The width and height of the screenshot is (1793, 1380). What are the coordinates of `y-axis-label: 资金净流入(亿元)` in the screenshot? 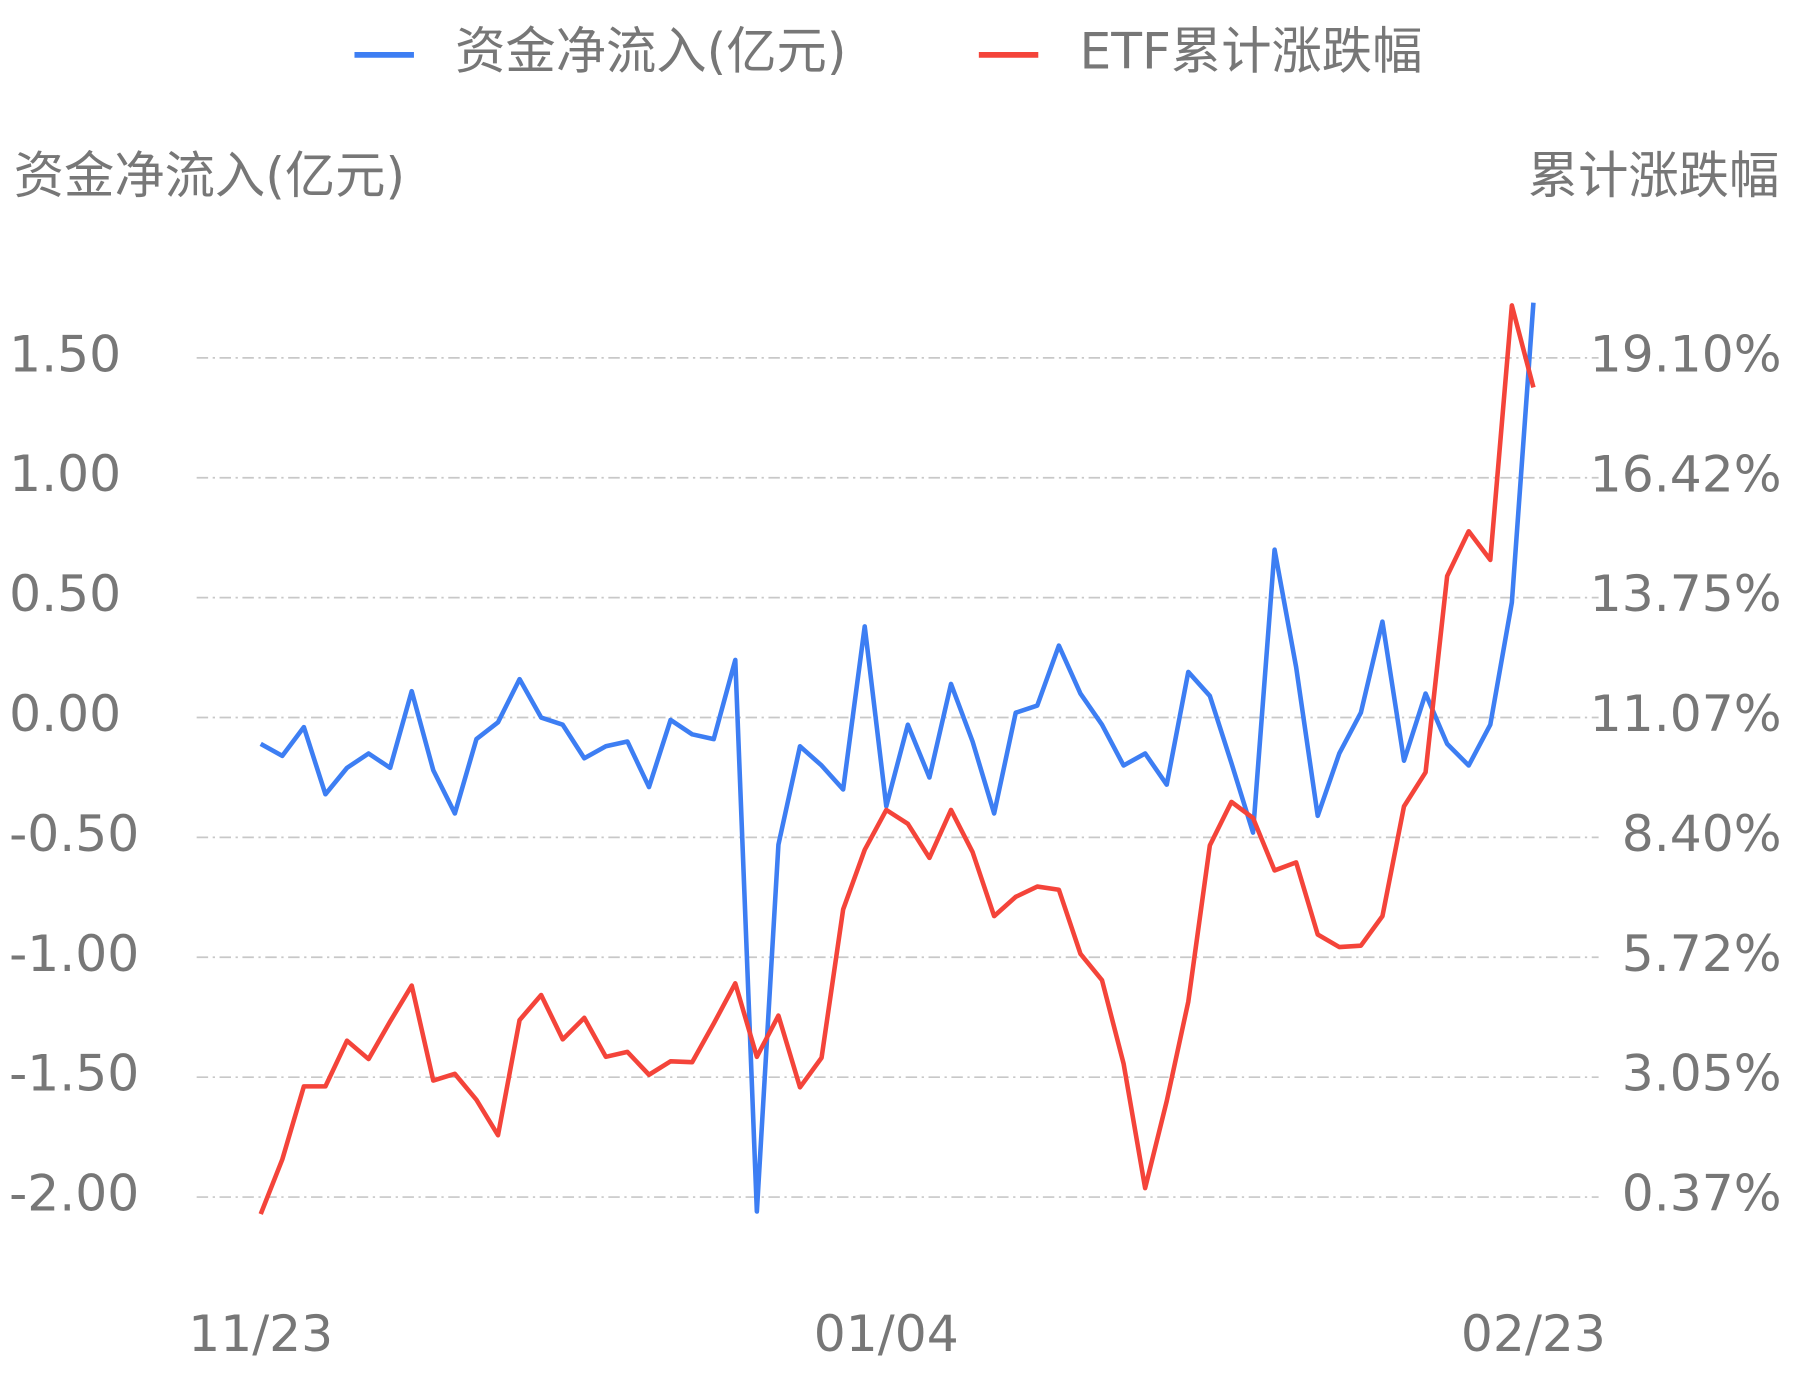 It's located at (209, 175).